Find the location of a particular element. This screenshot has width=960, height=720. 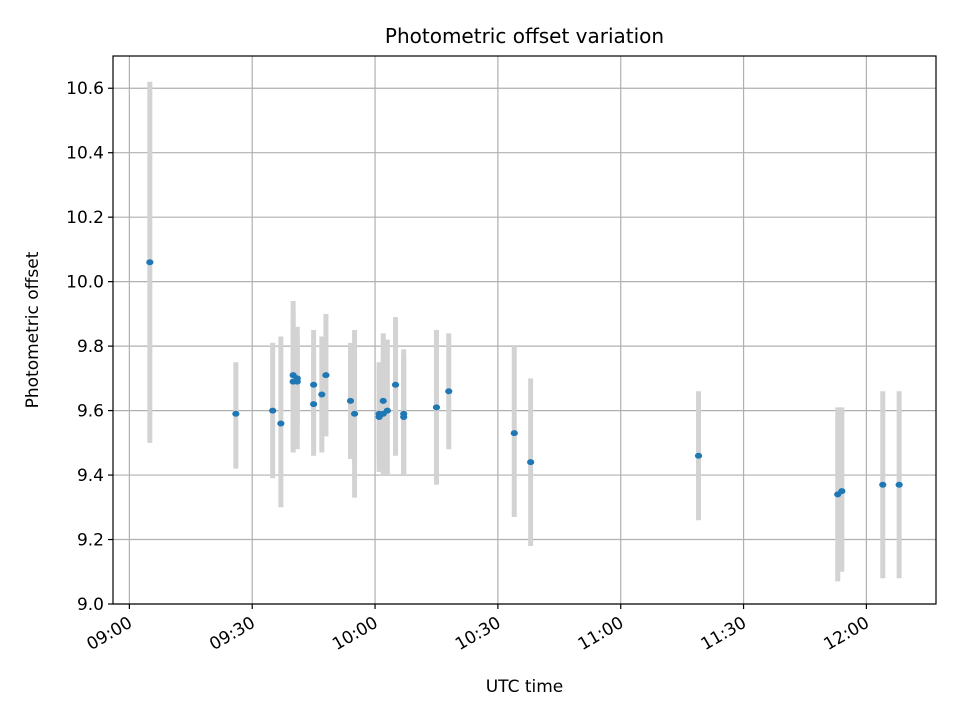

chart-title: Photometric offset variation is located at coordinates (524, 36).